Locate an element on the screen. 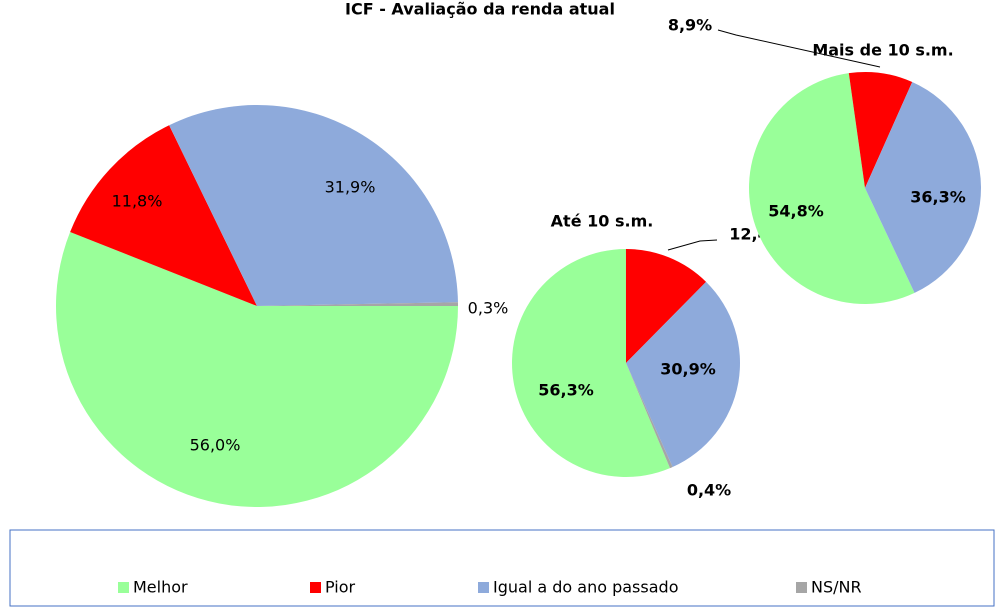 The image size is (1004, 616). legend-box is located at coordinates (502, 568).